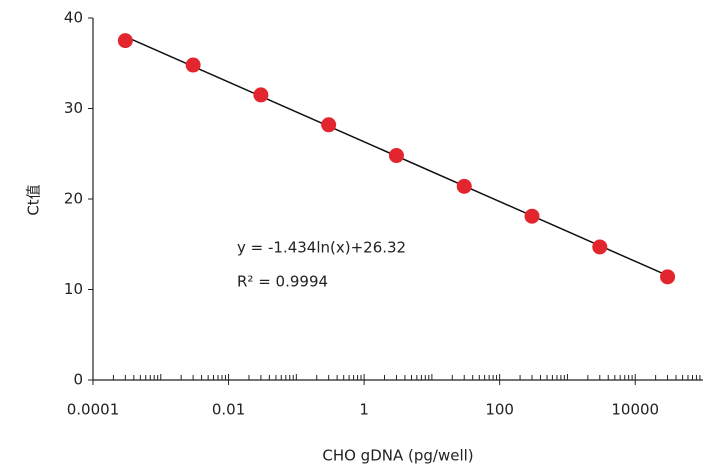 The height and width of the screenshot is (469, 704). What do you see at coordinates (34, 199) in the screenshot?
I see `y-axis-label: Ct值` at bounding box center [34, 199].